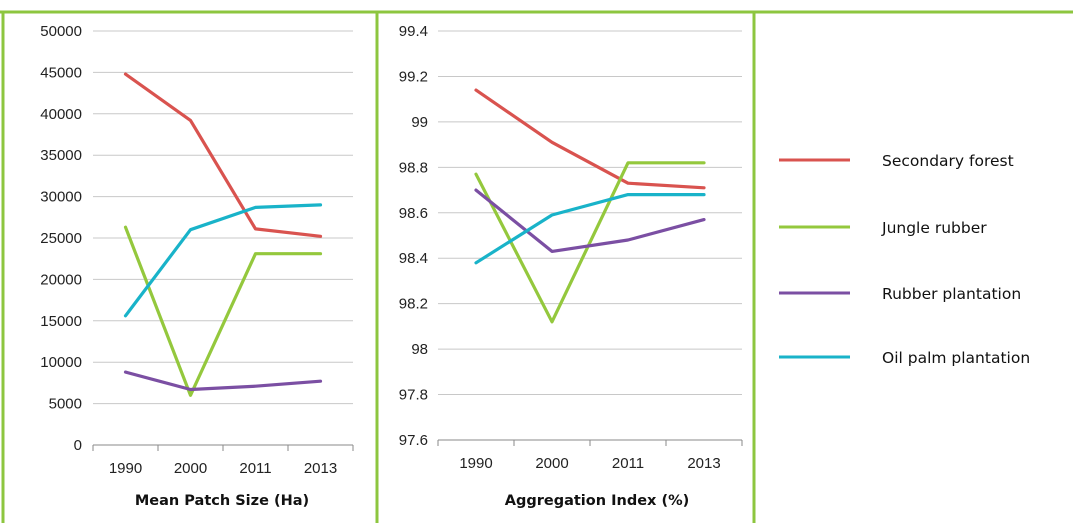  I want to click on y-tick-label: 50000, so click(61, 31).